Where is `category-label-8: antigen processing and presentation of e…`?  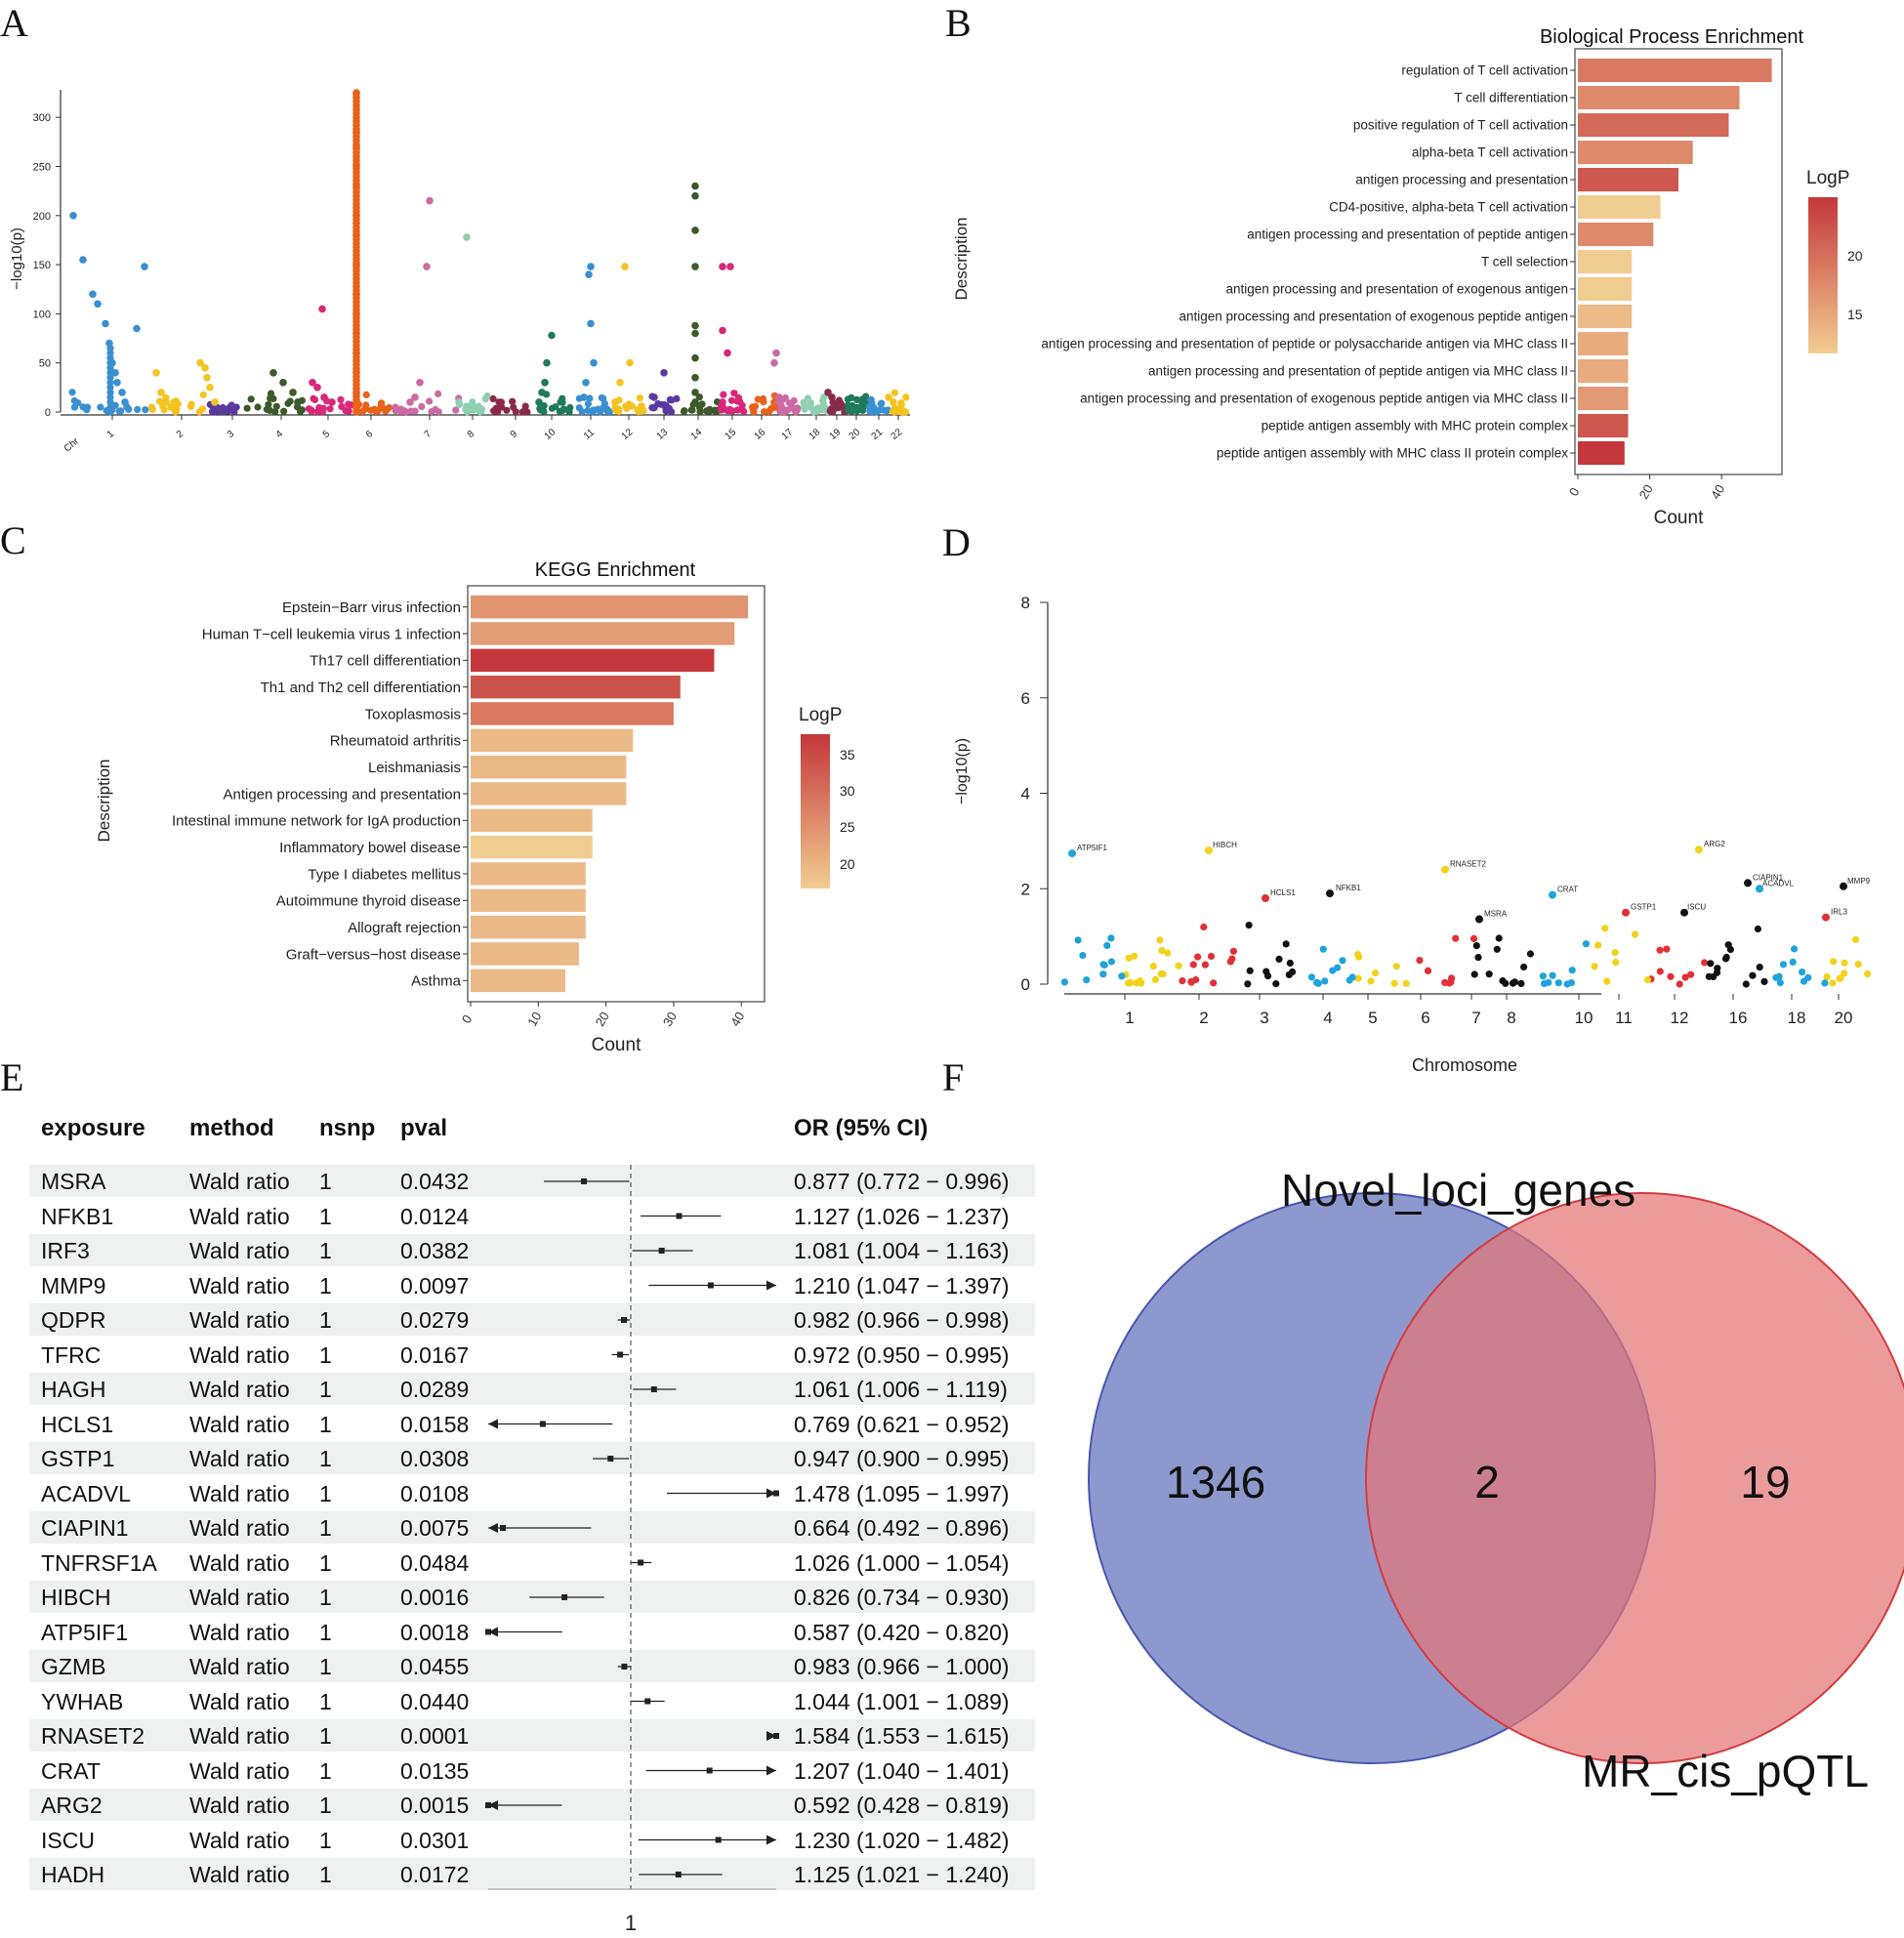
category-label-8: antigen processing and presentation of e… is located at coordinates (1396, 289).